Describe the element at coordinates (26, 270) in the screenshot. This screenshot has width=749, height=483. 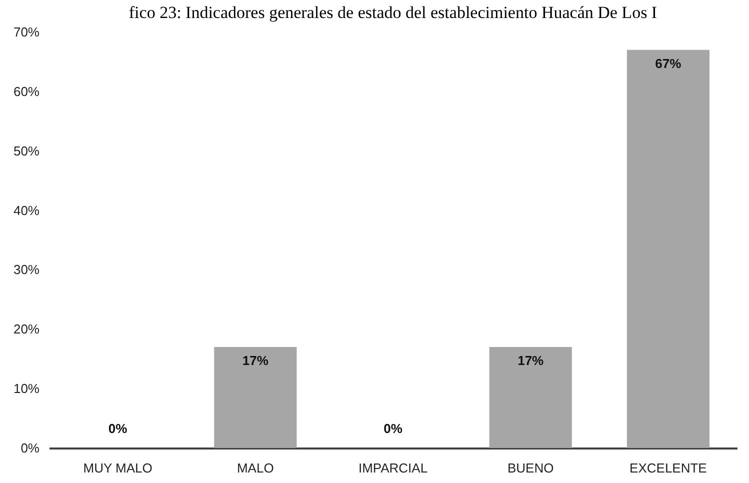
I see `y-tick-label: 30%` at that location.